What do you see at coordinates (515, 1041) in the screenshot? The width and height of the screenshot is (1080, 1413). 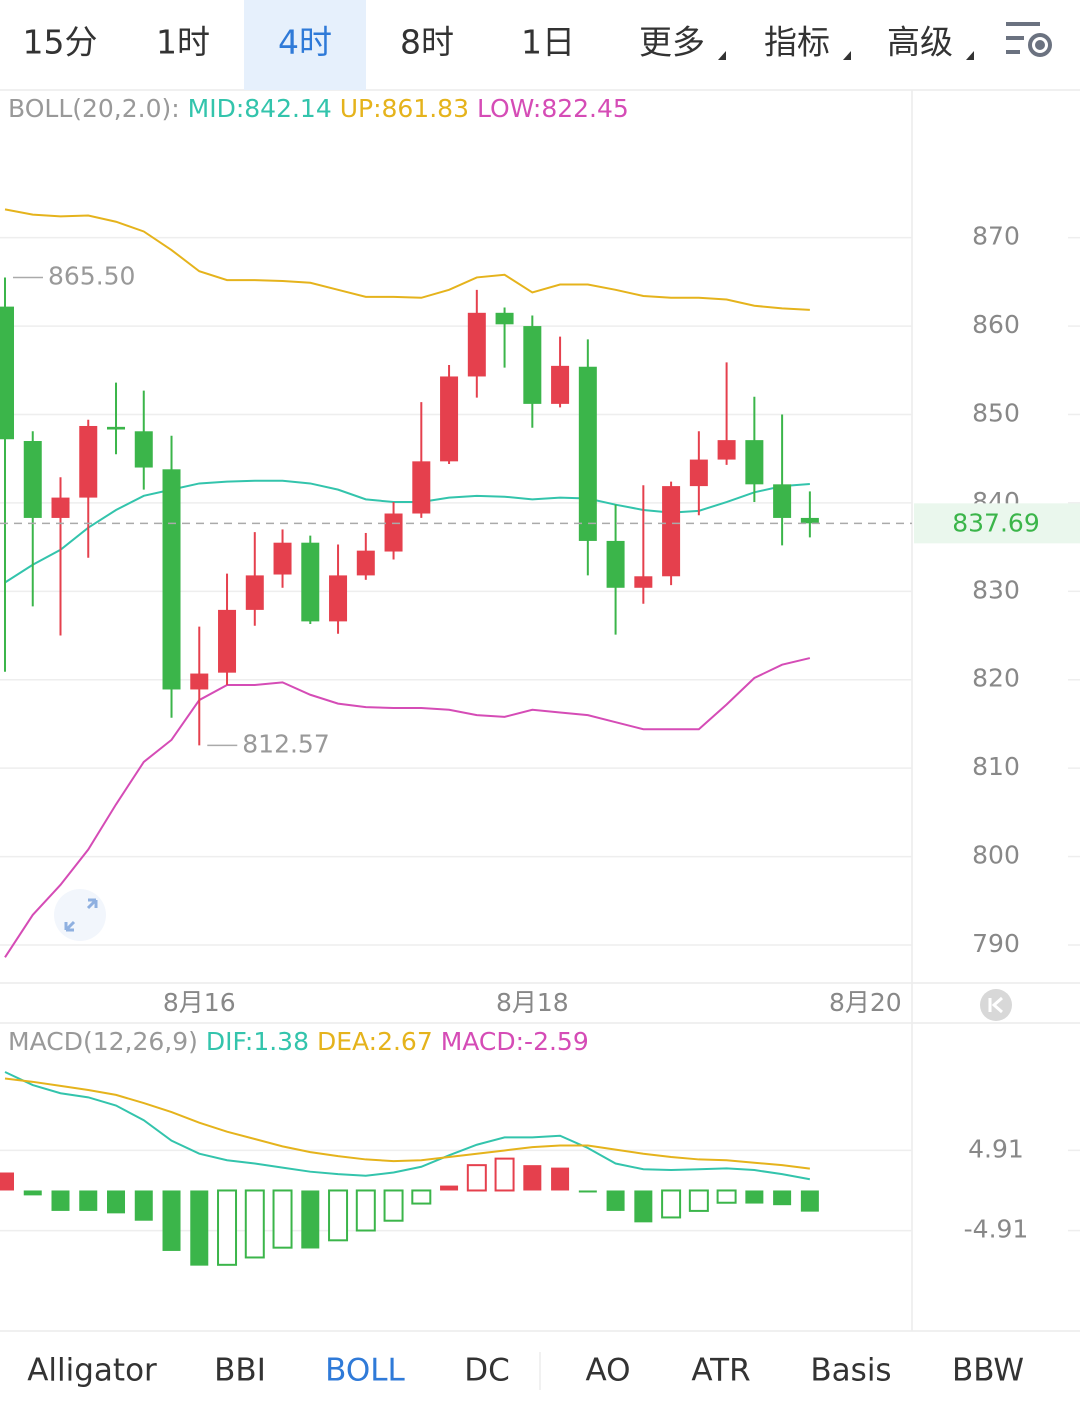 I see `legend-entry: MACD:-2.59` at bounding box center [515, 1041].